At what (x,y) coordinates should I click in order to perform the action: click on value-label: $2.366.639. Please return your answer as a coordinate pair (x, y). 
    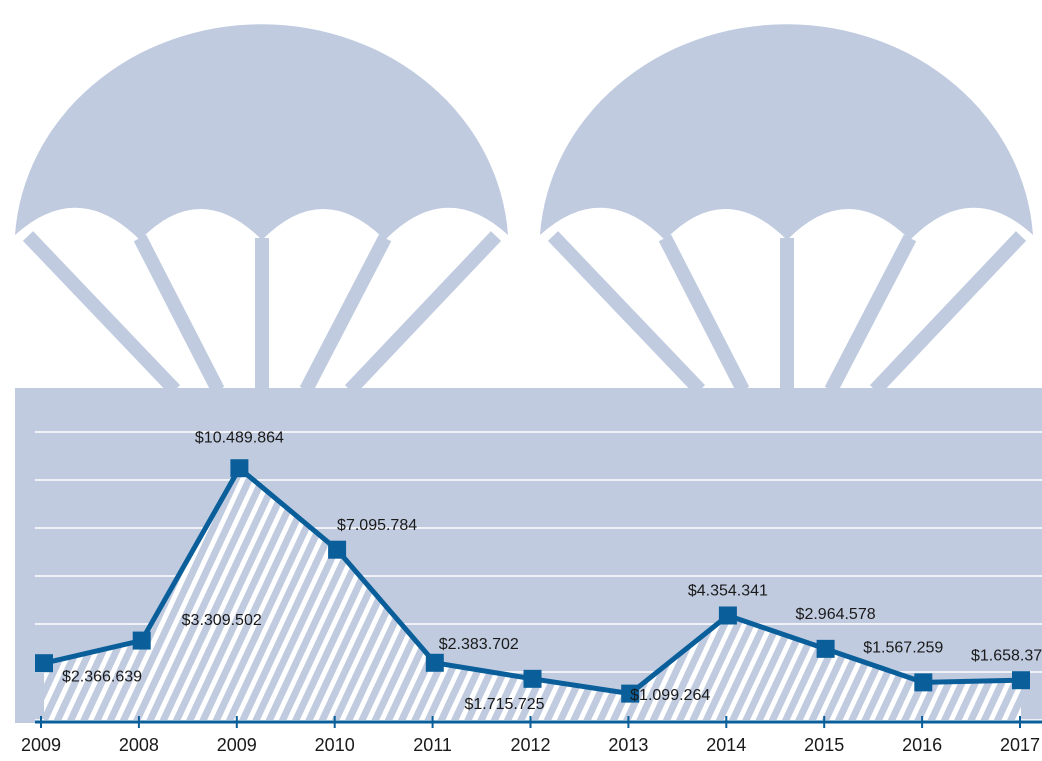
    Looking at the image, I should click on (102, 676).